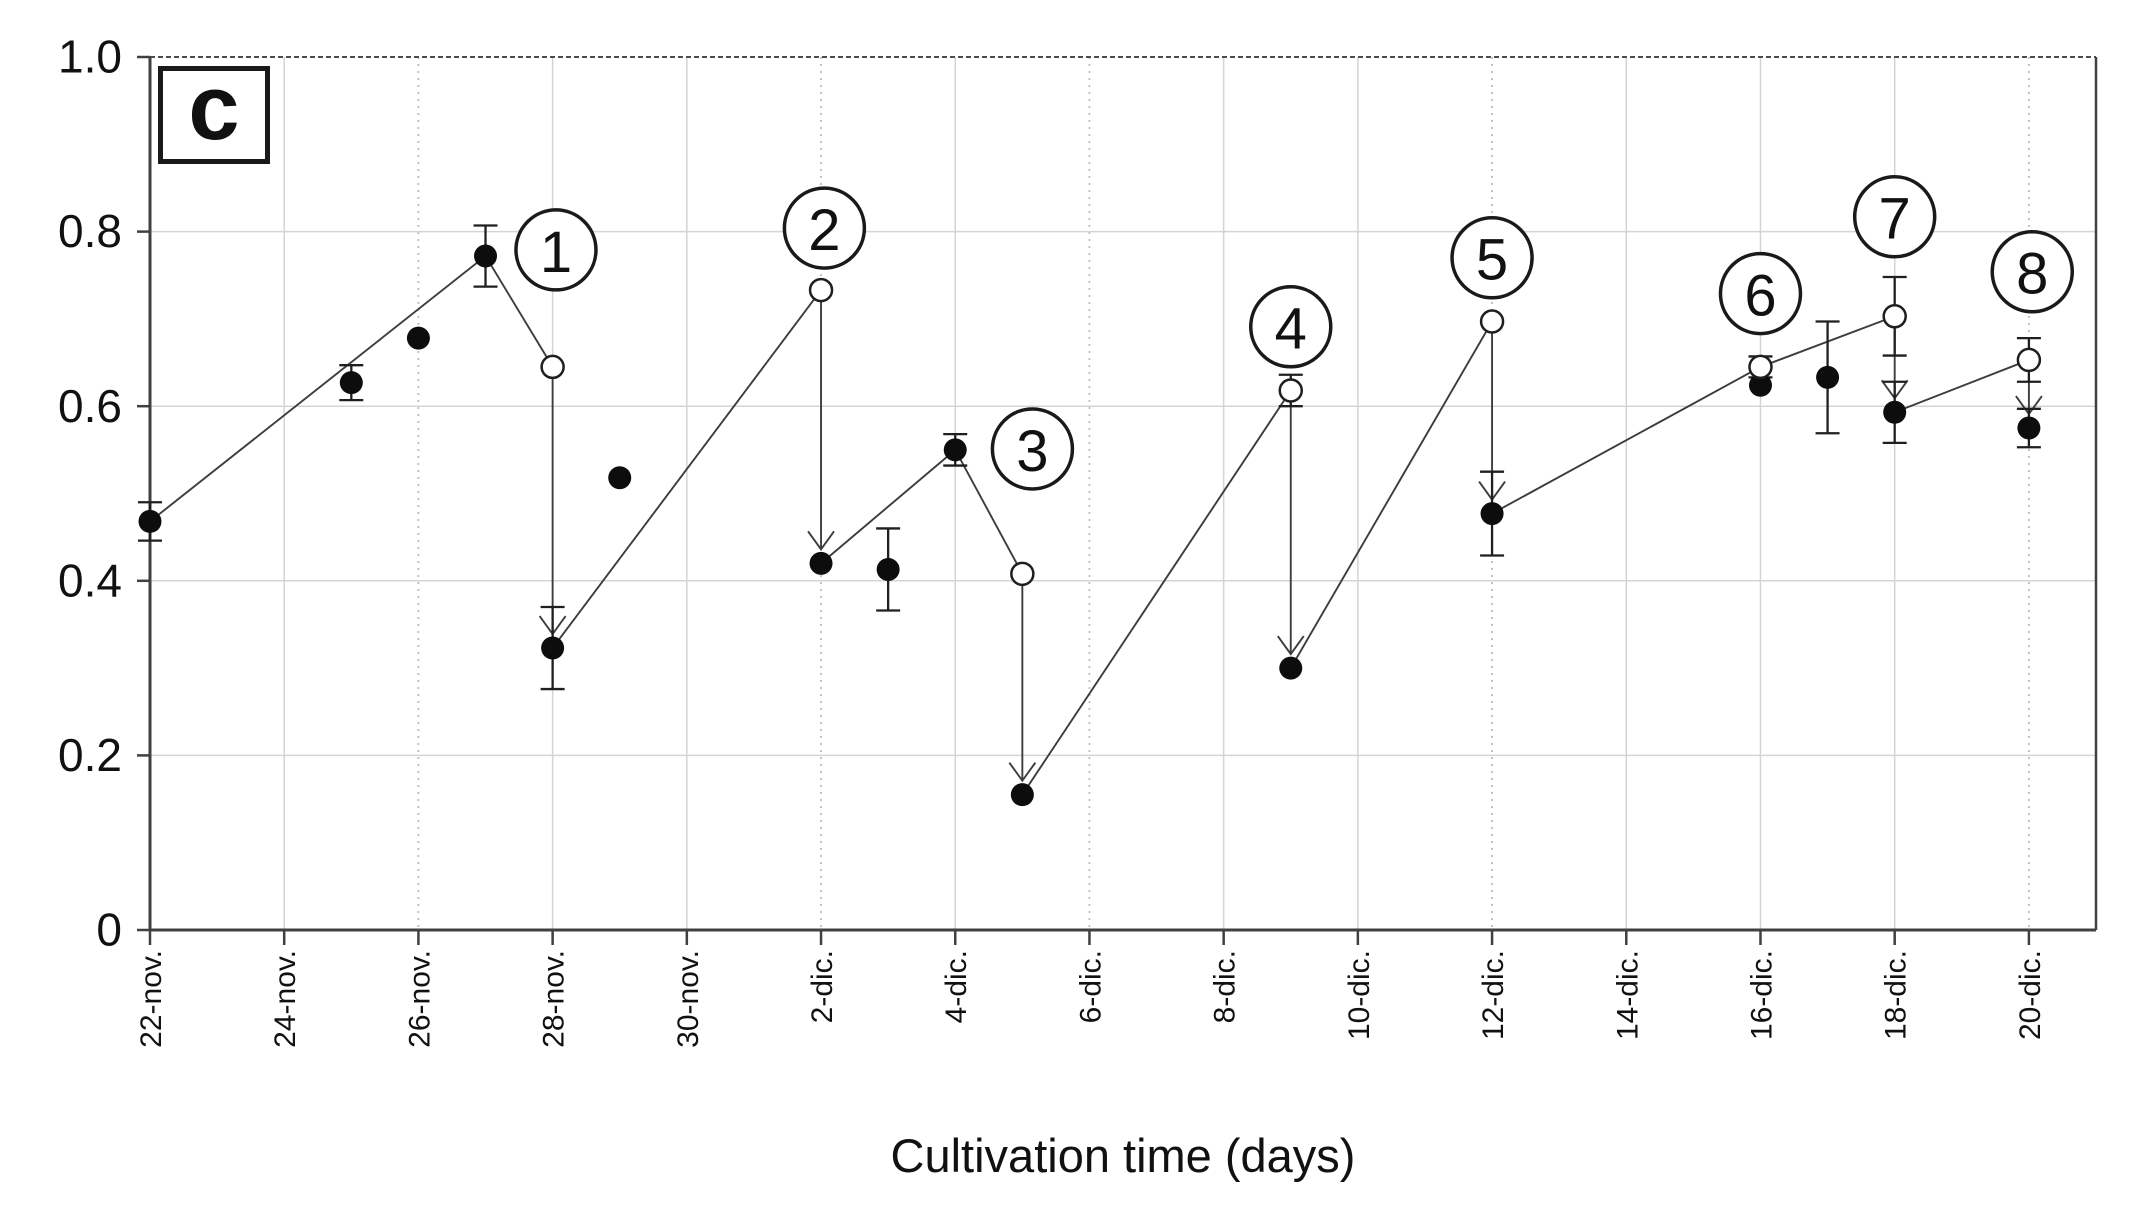 The image size is (2141, 1218). I want to click on data-point-filled-22-nov, so click(150, 521).